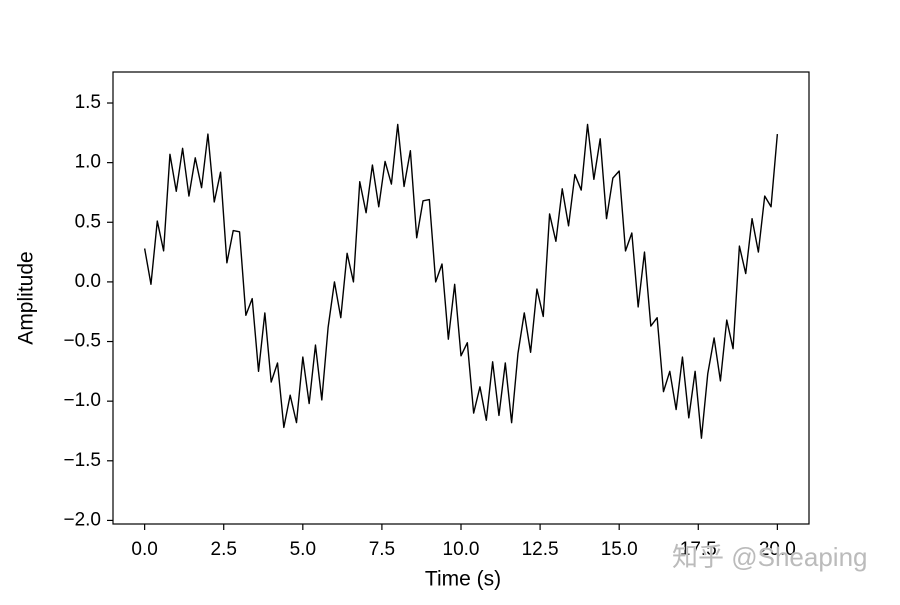  I want to click on y-axis-label: Amplitude, so click(26, 297).